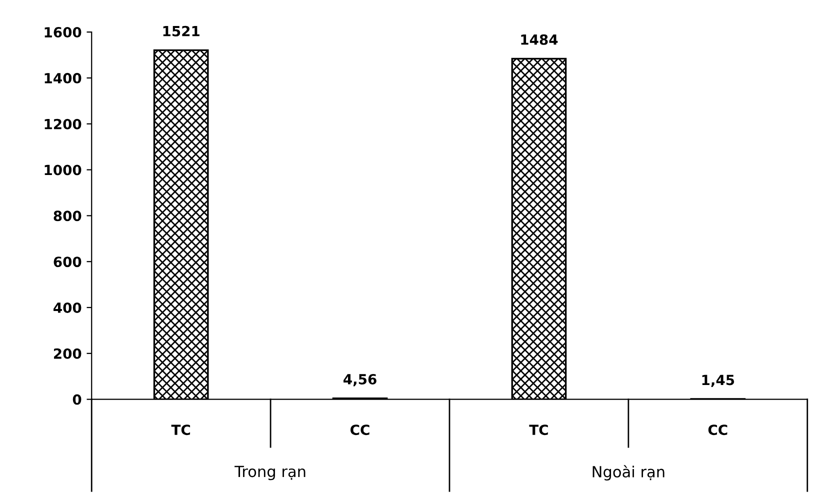 This screenshot has height=493, width=818. Describe the element at coordinates (63, 124) in the screenshot. I see `y-tick-label: 1200` at that location.